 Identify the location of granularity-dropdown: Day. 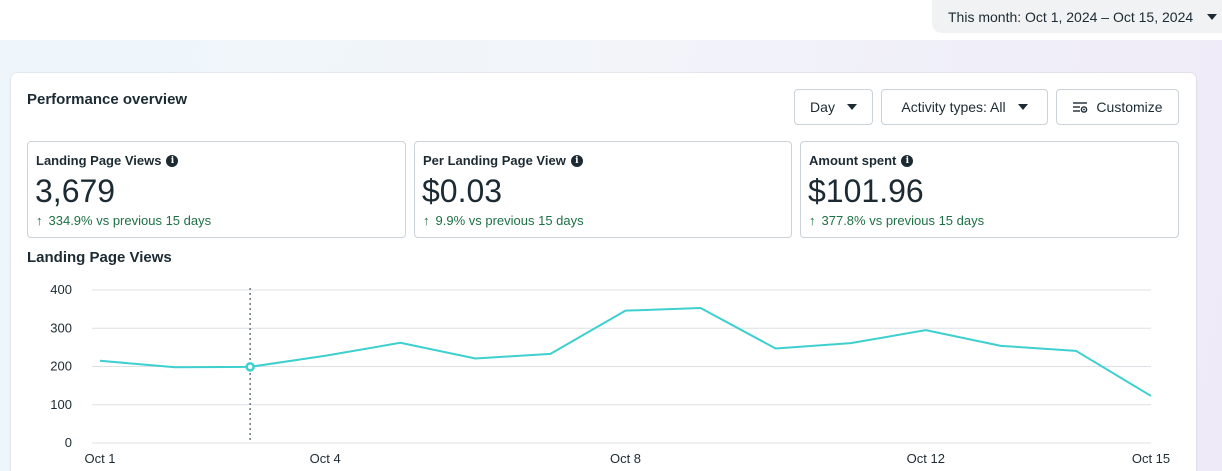
(833, 107).